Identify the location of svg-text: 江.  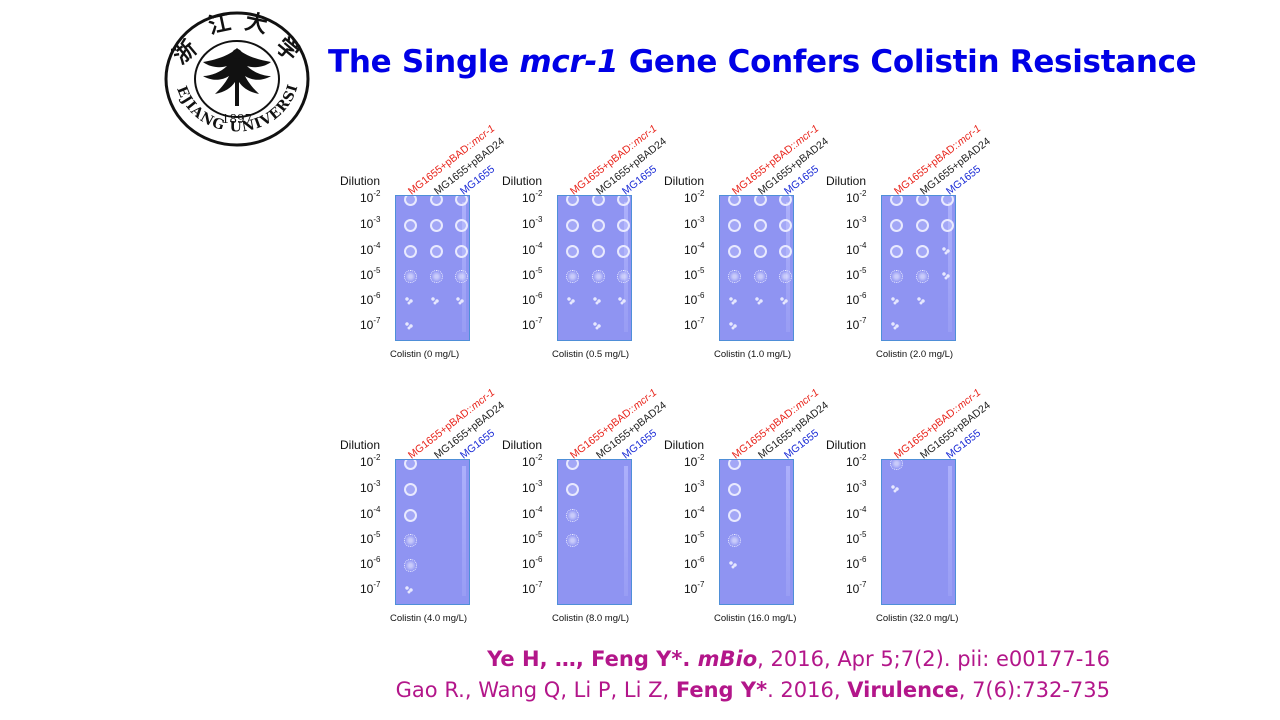
(219, 24).